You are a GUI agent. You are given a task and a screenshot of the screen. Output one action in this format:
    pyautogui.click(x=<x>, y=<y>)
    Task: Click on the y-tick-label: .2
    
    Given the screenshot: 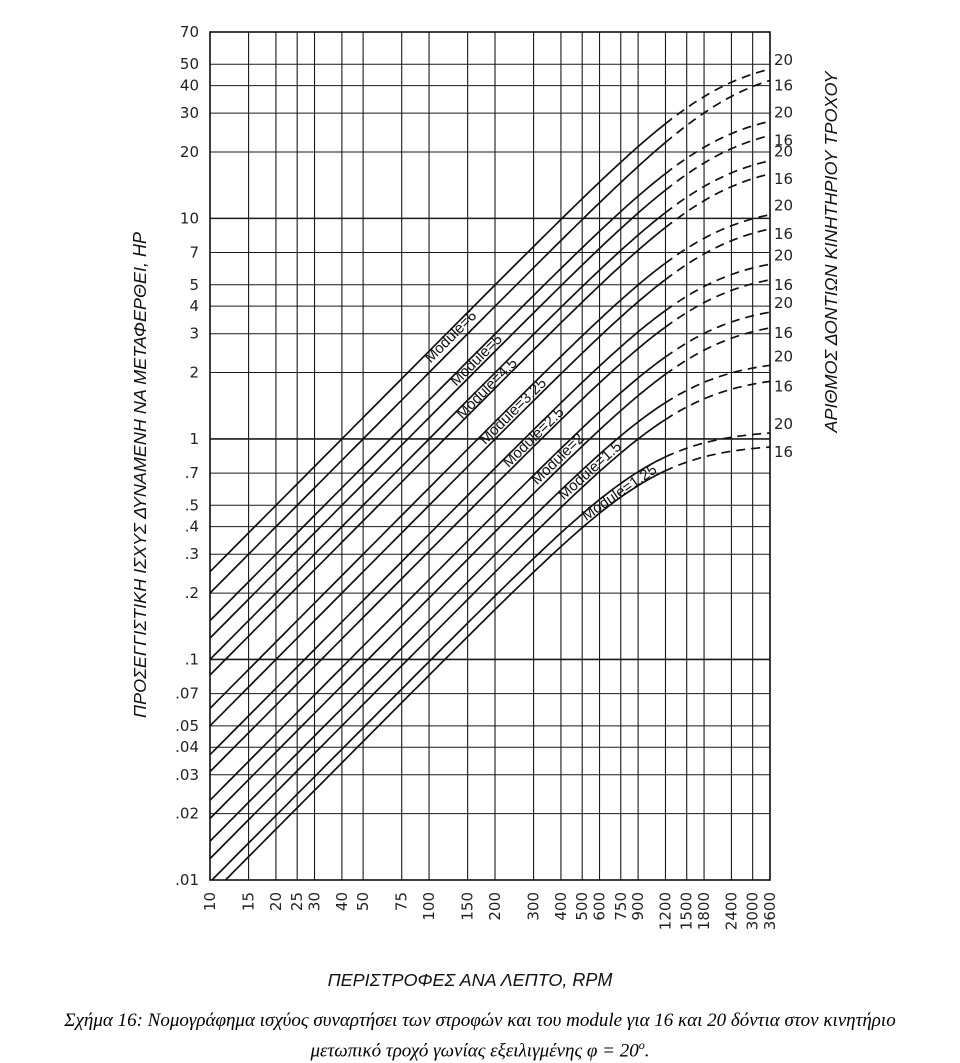 What is the action you would take?
    pyautogui.click(x=192, y=593)
    